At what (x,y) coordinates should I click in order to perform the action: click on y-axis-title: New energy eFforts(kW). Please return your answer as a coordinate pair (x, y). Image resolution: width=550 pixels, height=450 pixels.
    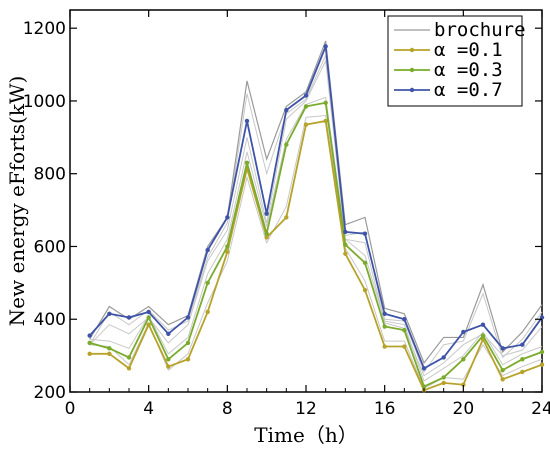
    Looking at the image, I should click on (17, 201).